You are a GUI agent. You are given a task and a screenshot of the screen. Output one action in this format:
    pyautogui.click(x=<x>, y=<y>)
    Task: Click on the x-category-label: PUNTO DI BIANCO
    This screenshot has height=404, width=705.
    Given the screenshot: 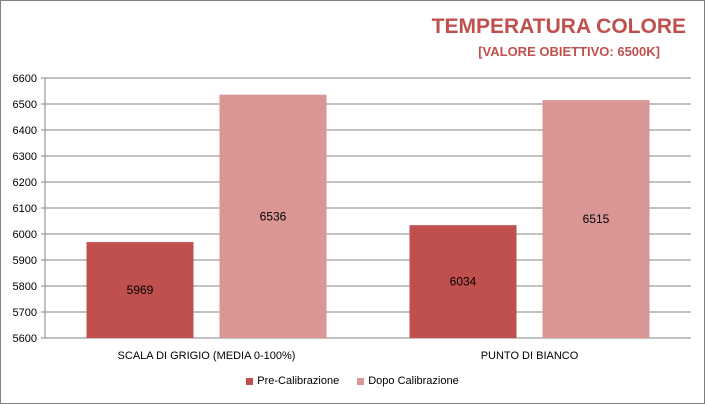 What is the action you would take?
    pyautogui.click(x=530, y=356)
    